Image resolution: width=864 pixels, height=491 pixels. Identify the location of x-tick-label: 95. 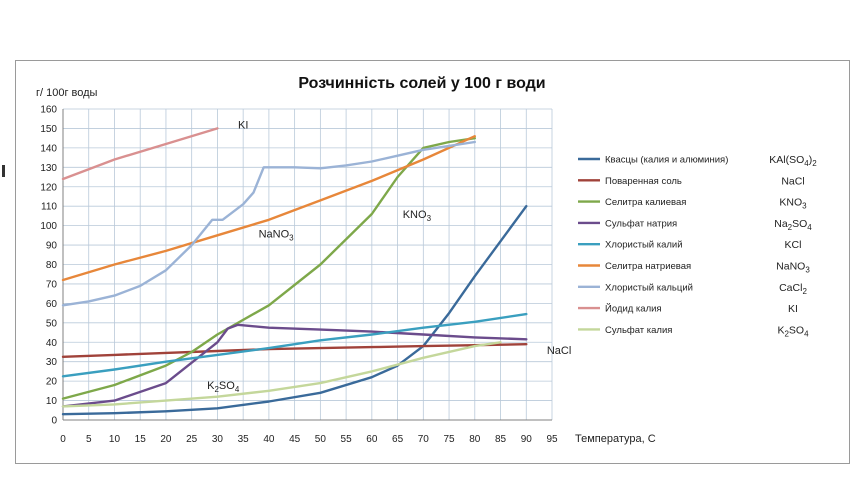
(552, 439).